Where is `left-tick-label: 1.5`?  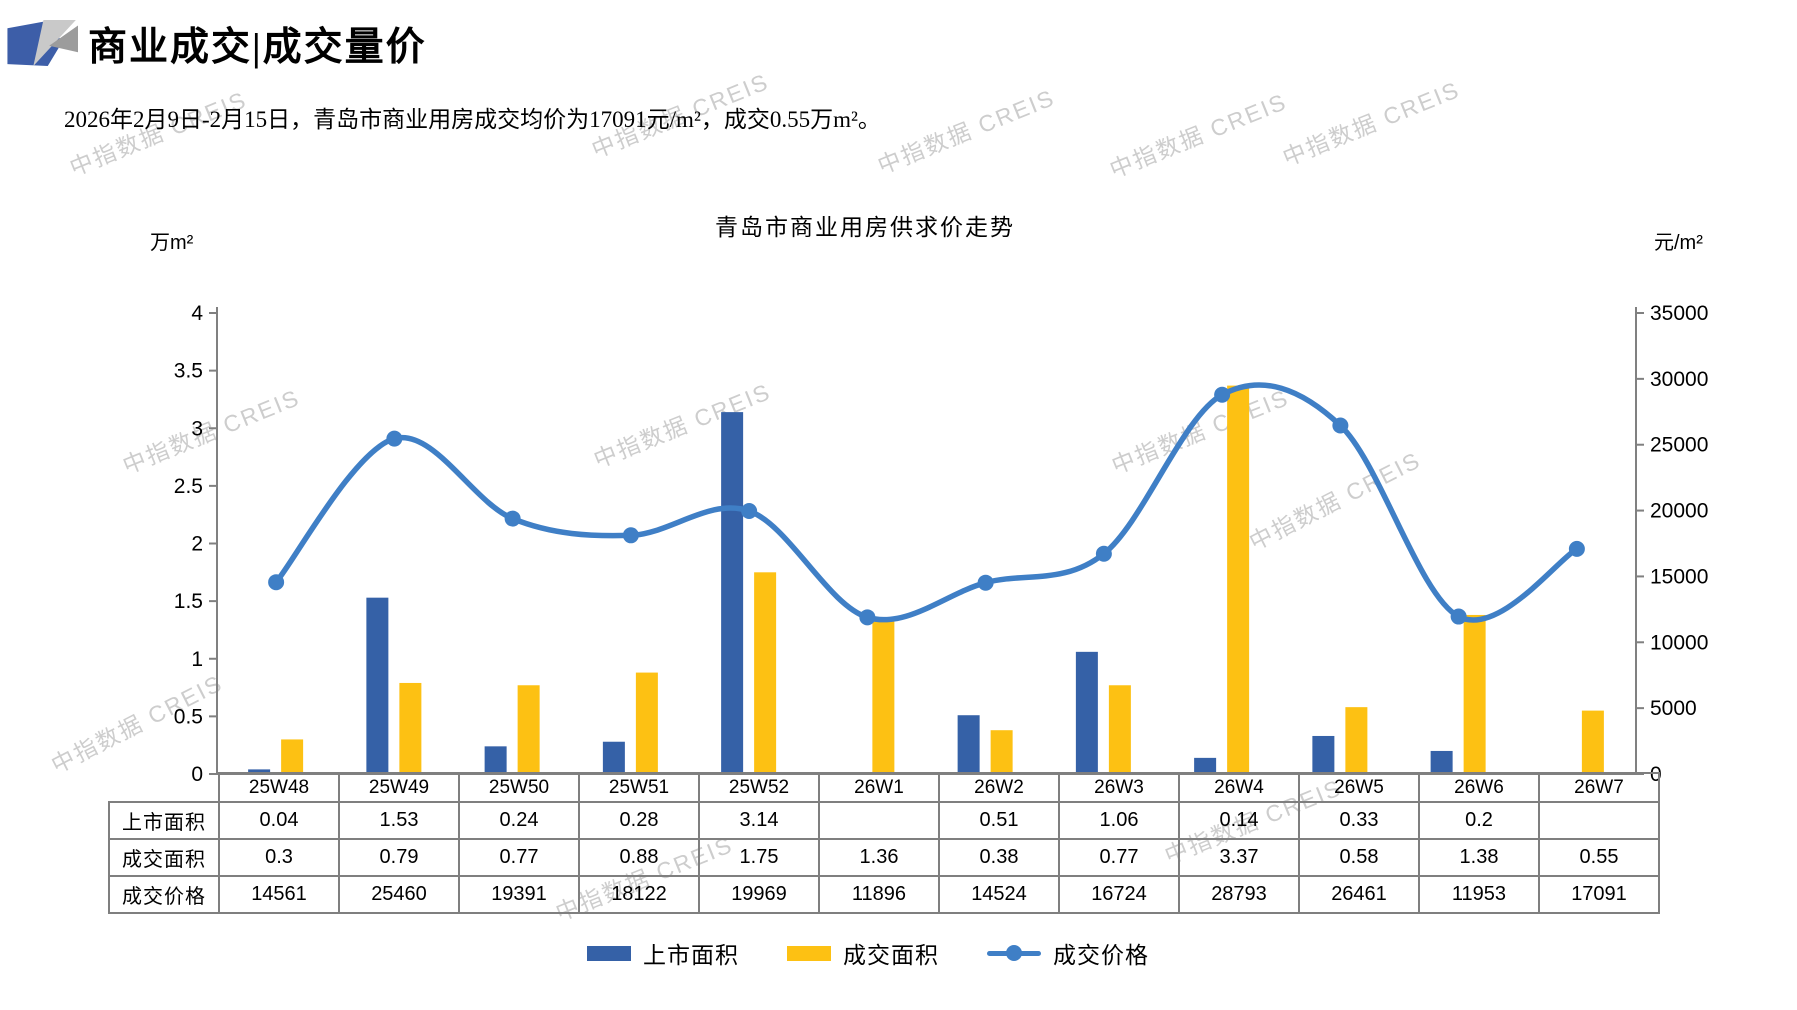
left-tick-label: 1.5 is located at coordinates (188, 601).